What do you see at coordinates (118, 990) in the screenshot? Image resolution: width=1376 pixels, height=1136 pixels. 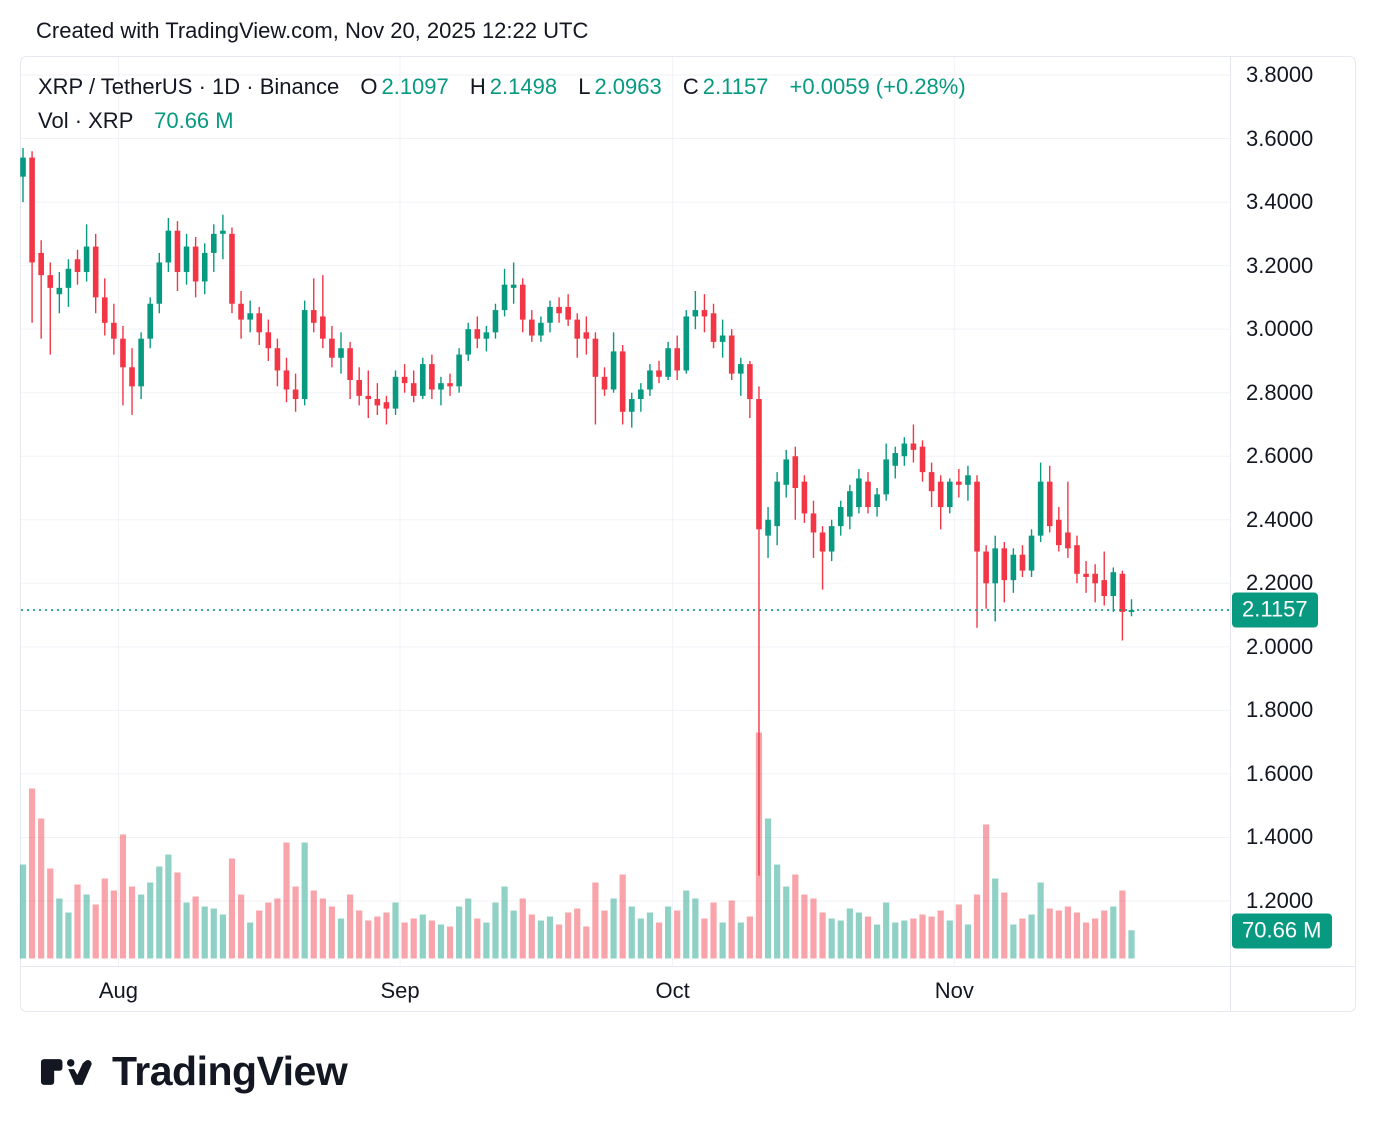 I see `month-label: Aug` at bounding box center [118, 990].